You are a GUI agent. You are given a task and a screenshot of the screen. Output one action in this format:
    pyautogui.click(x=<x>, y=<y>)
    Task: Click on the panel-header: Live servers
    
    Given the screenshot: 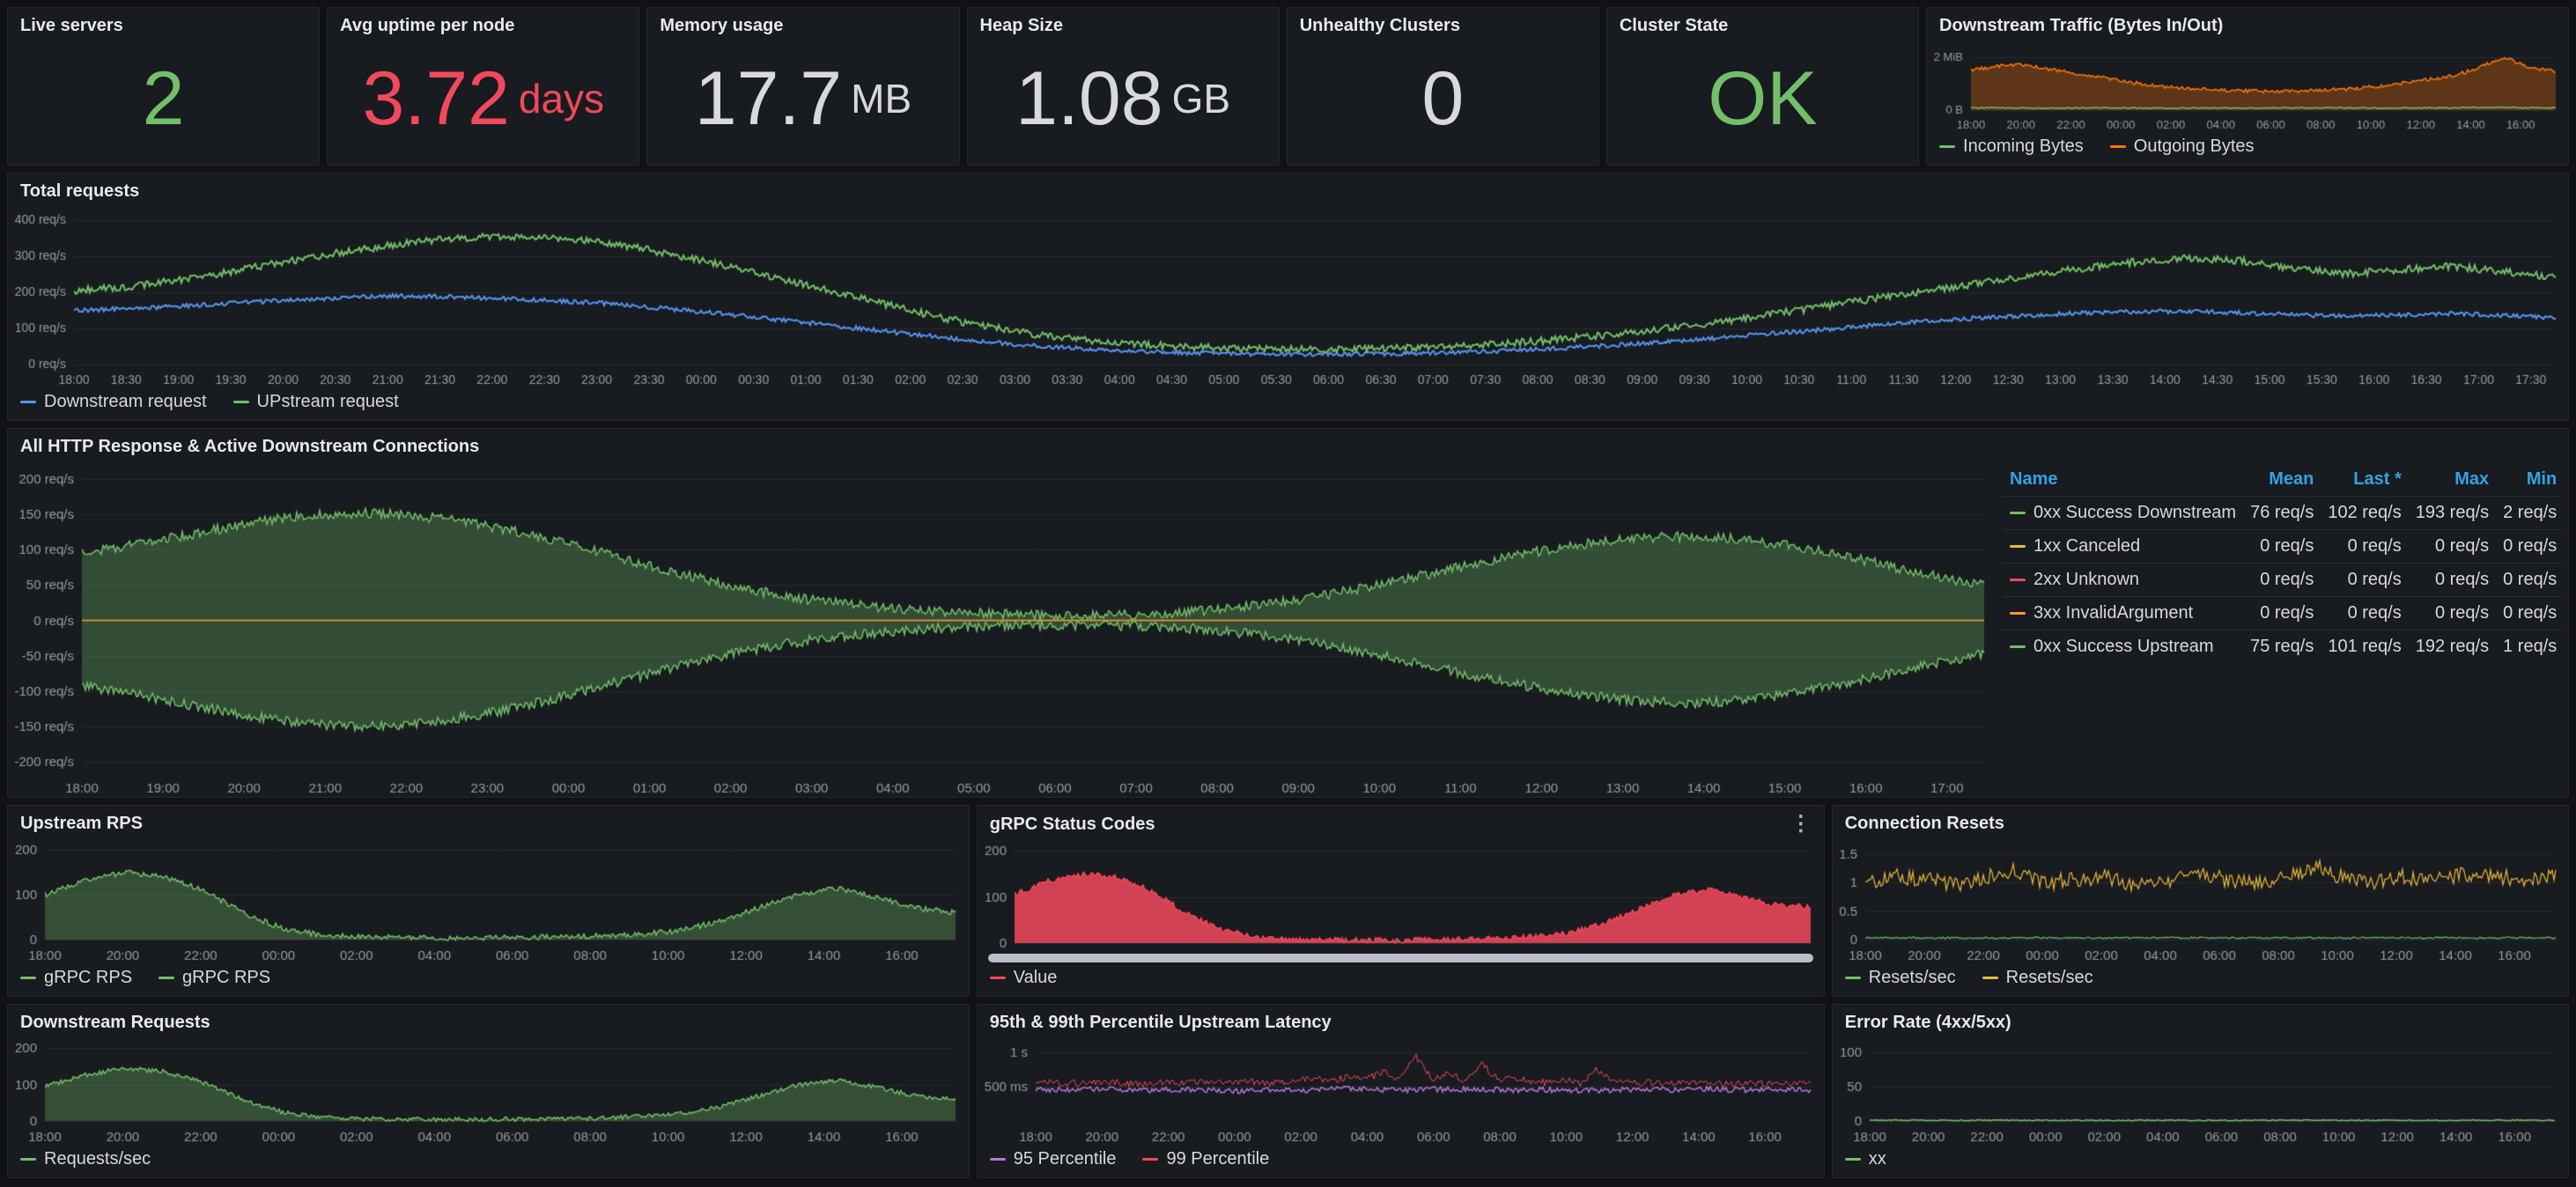 What is the action you would take?
    pyautogui.click(x=163, y=23)
    